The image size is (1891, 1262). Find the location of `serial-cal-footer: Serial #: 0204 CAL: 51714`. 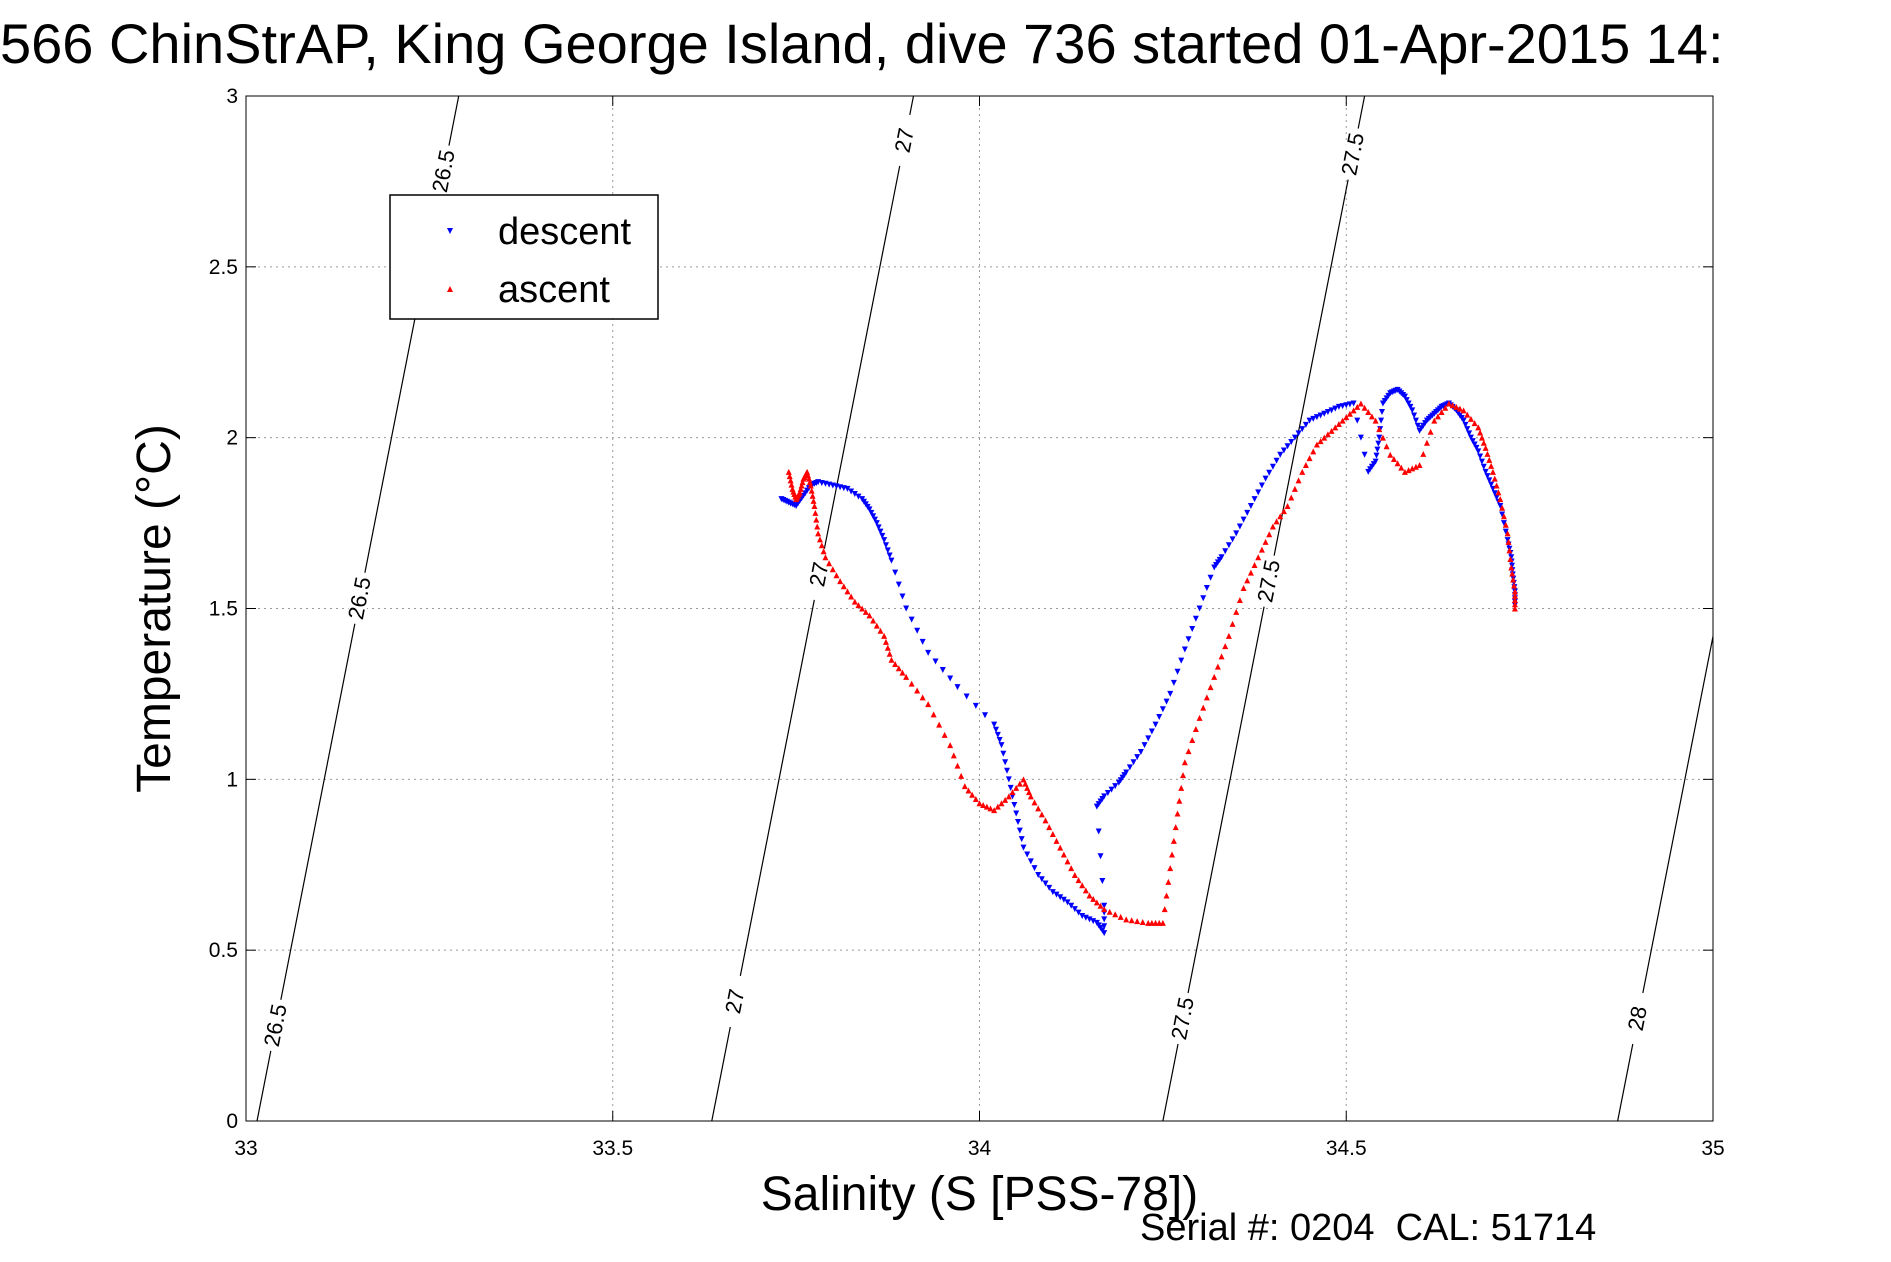

serial-cal-footer: Serial #: 0204 CAL: 51714 is located at coordinates (1368, 1228).